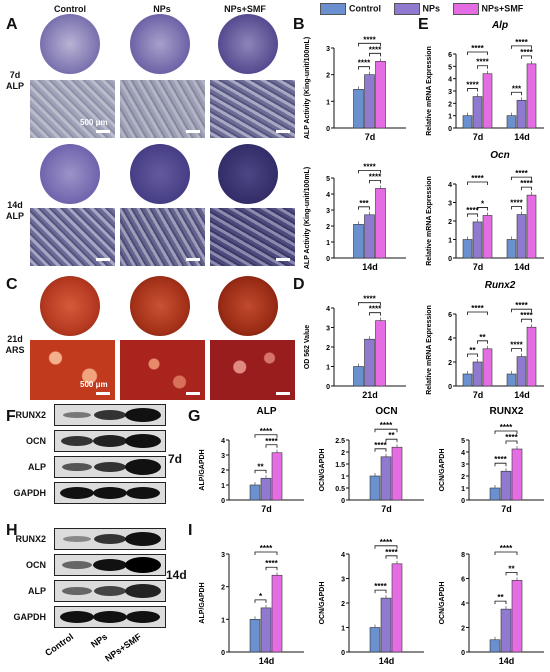 This screenshot has height=672, width=550. I want to click on micrograph-14d-nps, so click(162, 237).